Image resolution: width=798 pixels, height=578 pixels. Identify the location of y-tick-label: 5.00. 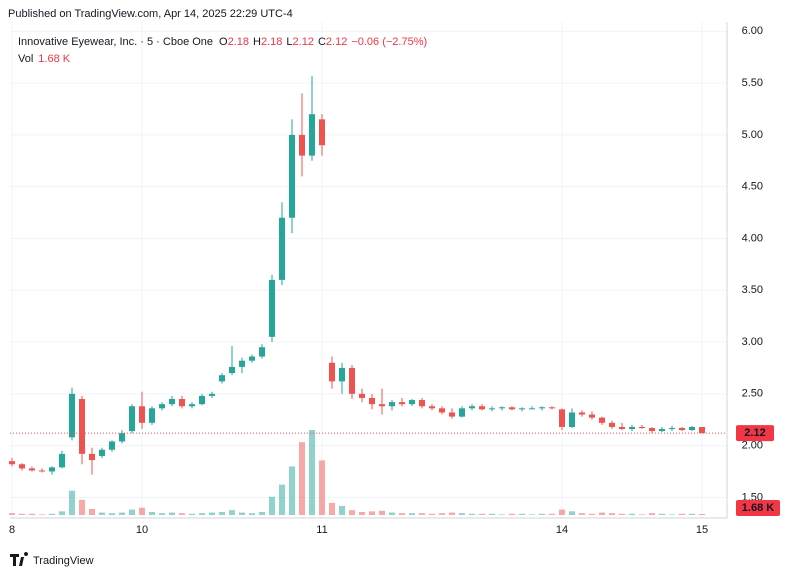
(752, 135).